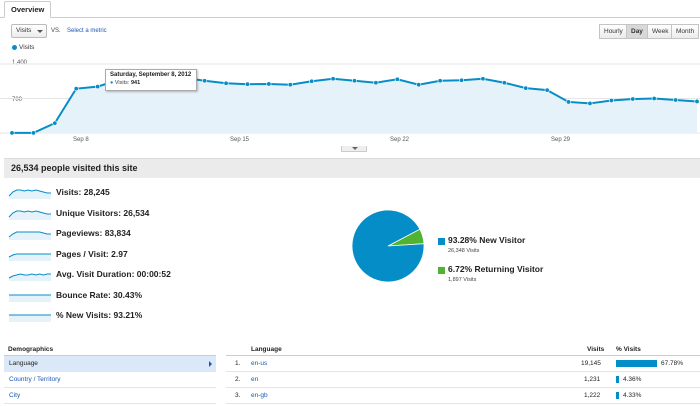  I want to click on row-language-link: en, so click(255, 379).